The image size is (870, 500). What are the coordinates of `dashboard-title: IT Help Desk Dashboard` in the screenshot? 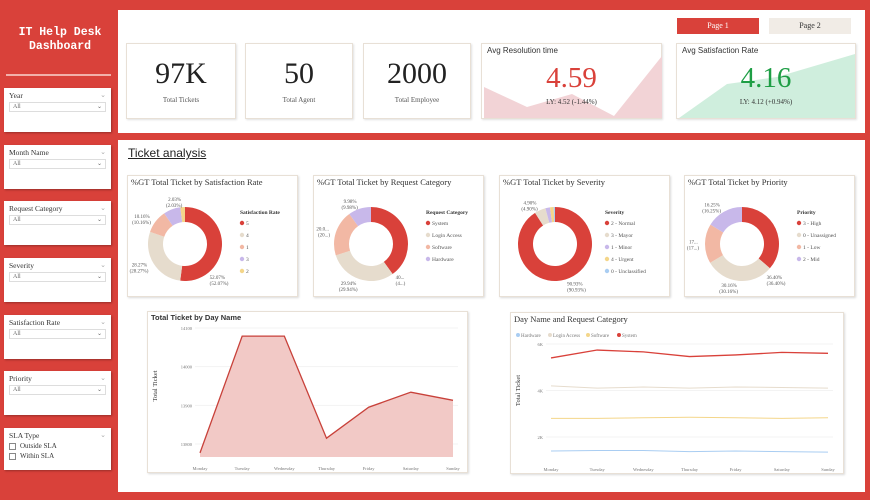 It's located at (60, 40).